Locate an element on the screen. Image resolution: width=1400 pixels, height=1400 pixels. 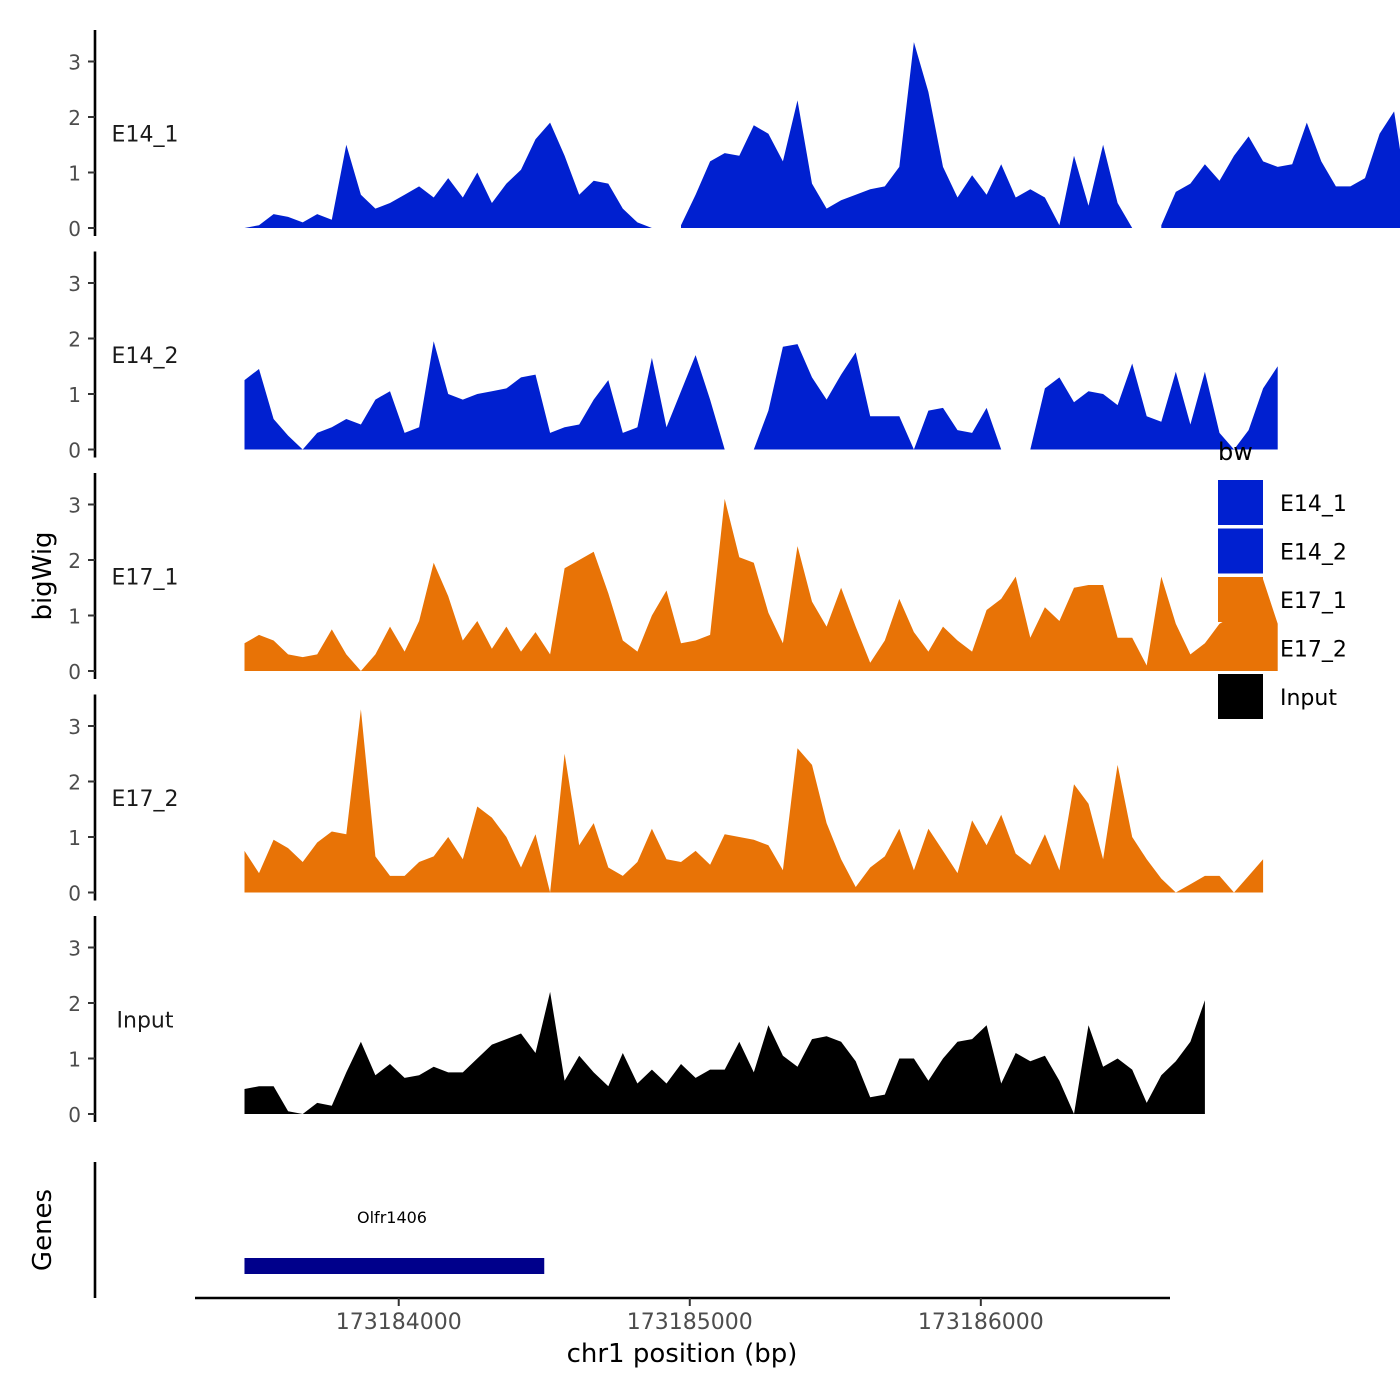
track-label: E14_1 is located at coordinates (145, 135).